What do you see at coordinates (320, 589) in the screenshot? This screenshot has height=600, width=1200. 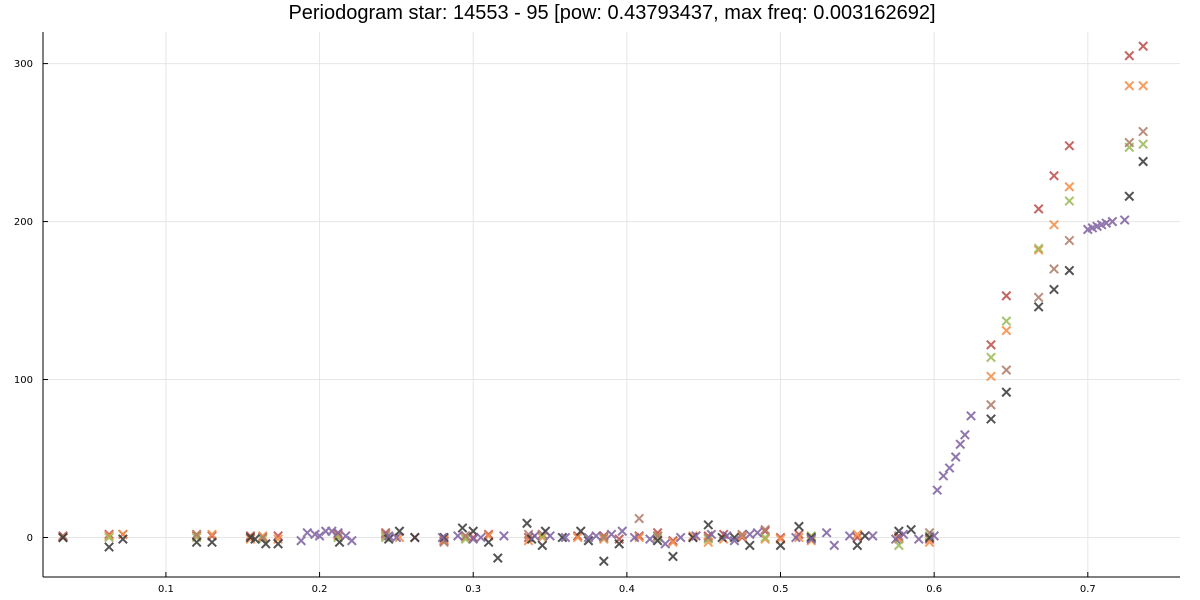 I see `x-tick-label: 0.2` at bounding box center [320, 589].